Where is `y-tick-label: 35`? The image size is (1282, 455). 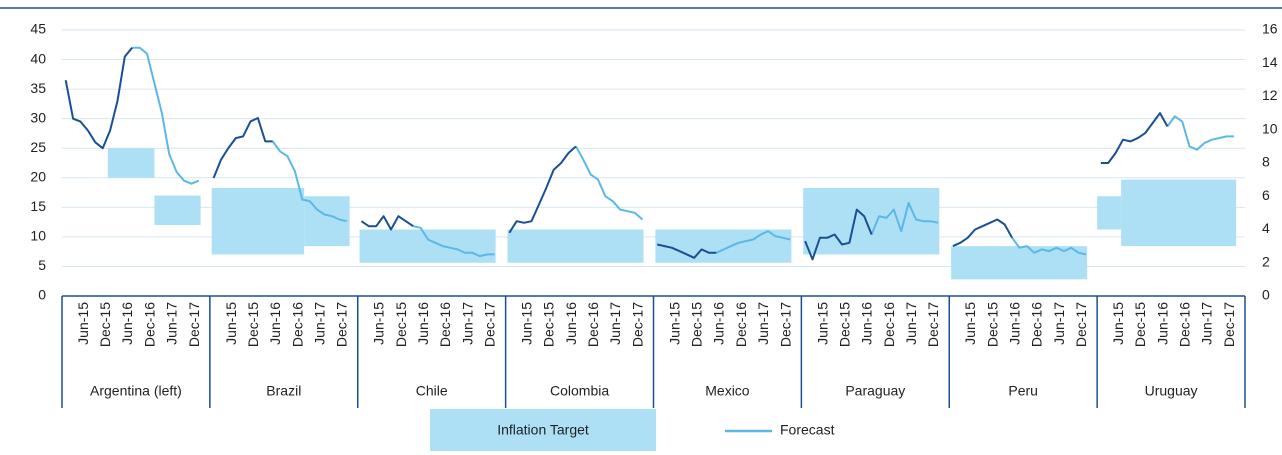 y-tick-label: 35 is located at coordinates (38, 88).